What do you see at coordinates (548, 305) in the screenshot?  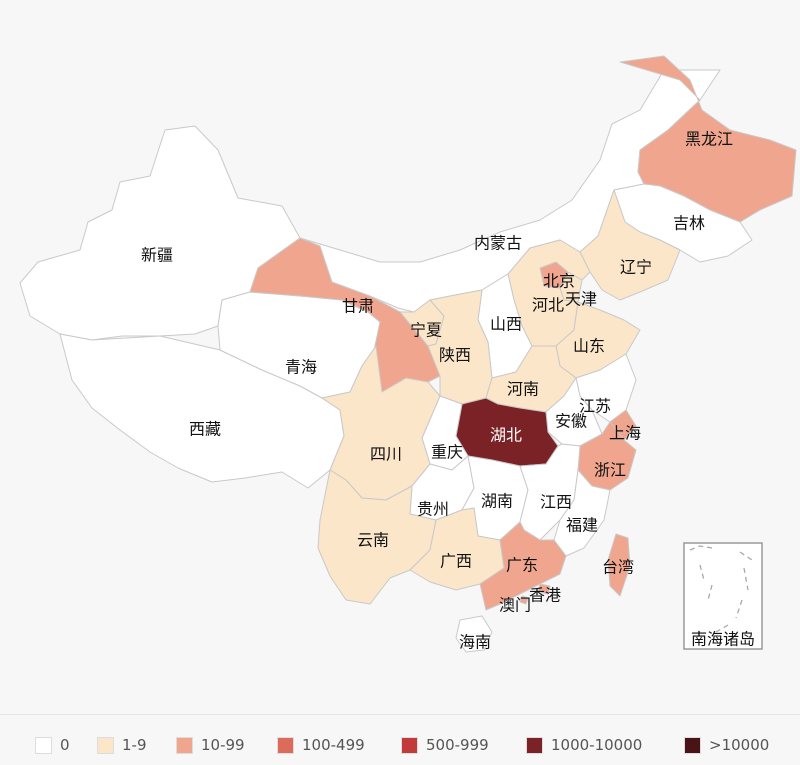 I see `province-label-10: 河北` at bounding box center [548, 305].